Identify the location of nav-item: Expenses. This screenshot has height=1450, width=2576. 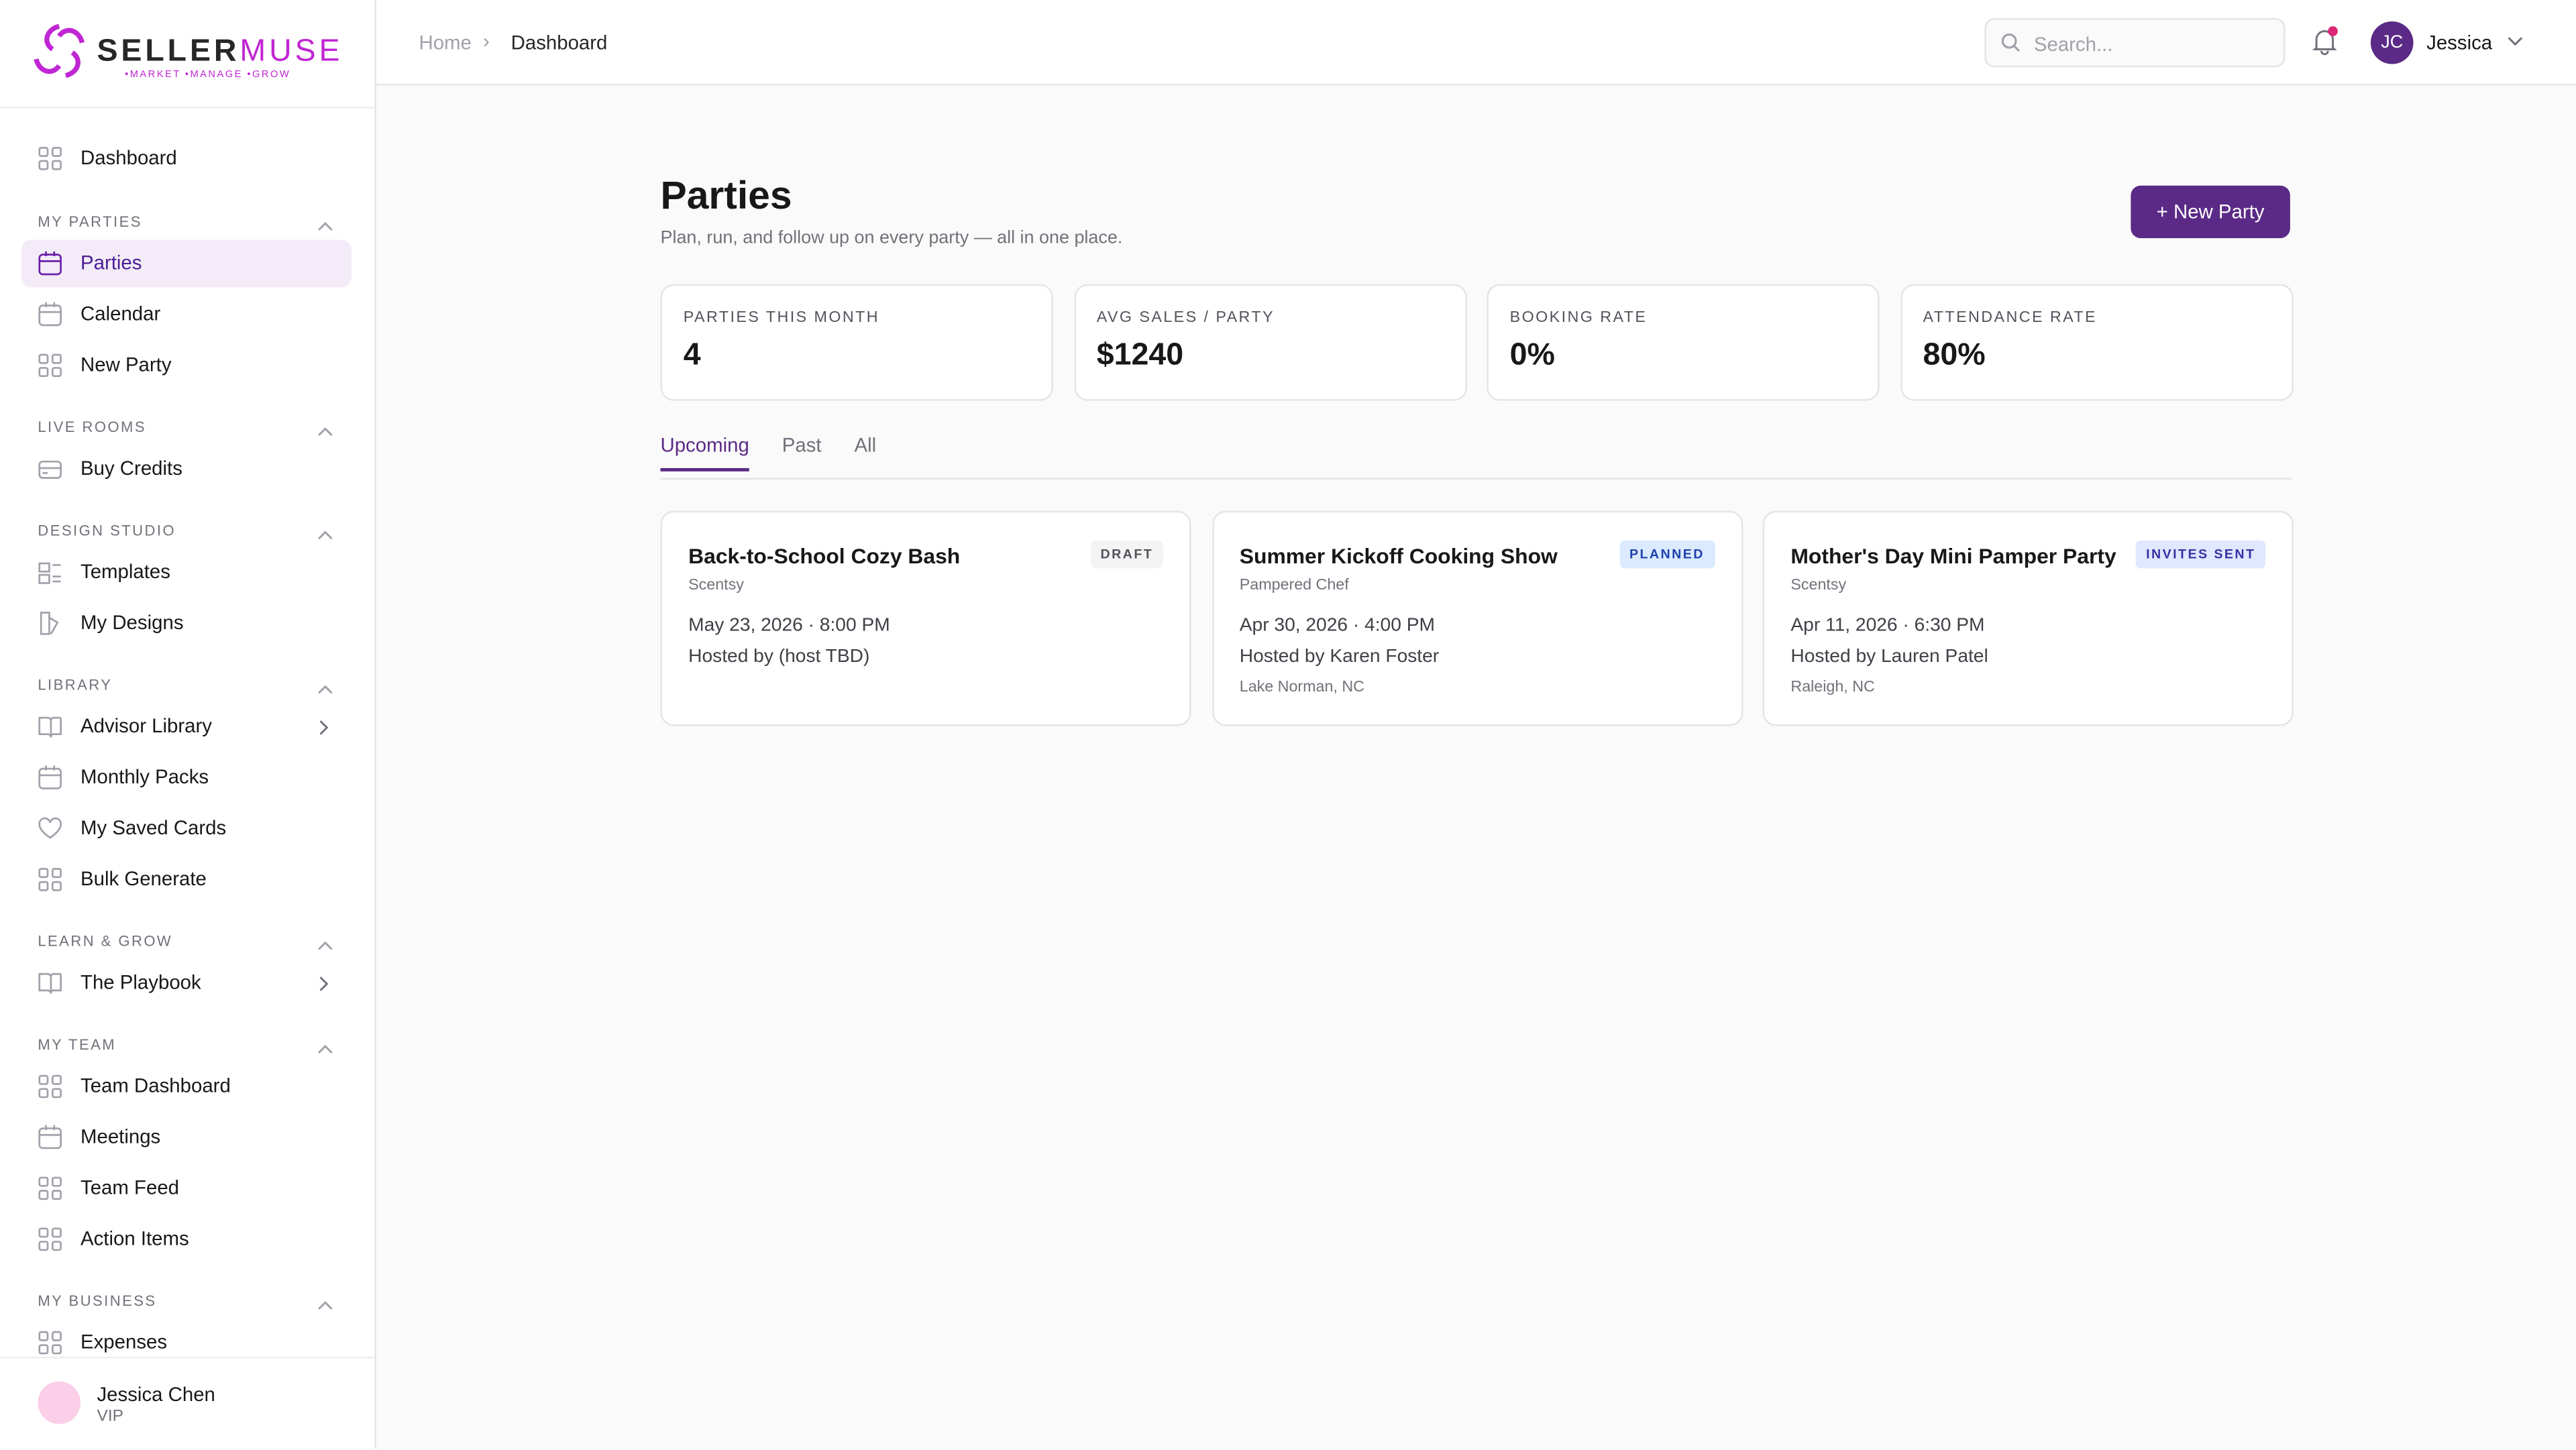
(186, 1338).